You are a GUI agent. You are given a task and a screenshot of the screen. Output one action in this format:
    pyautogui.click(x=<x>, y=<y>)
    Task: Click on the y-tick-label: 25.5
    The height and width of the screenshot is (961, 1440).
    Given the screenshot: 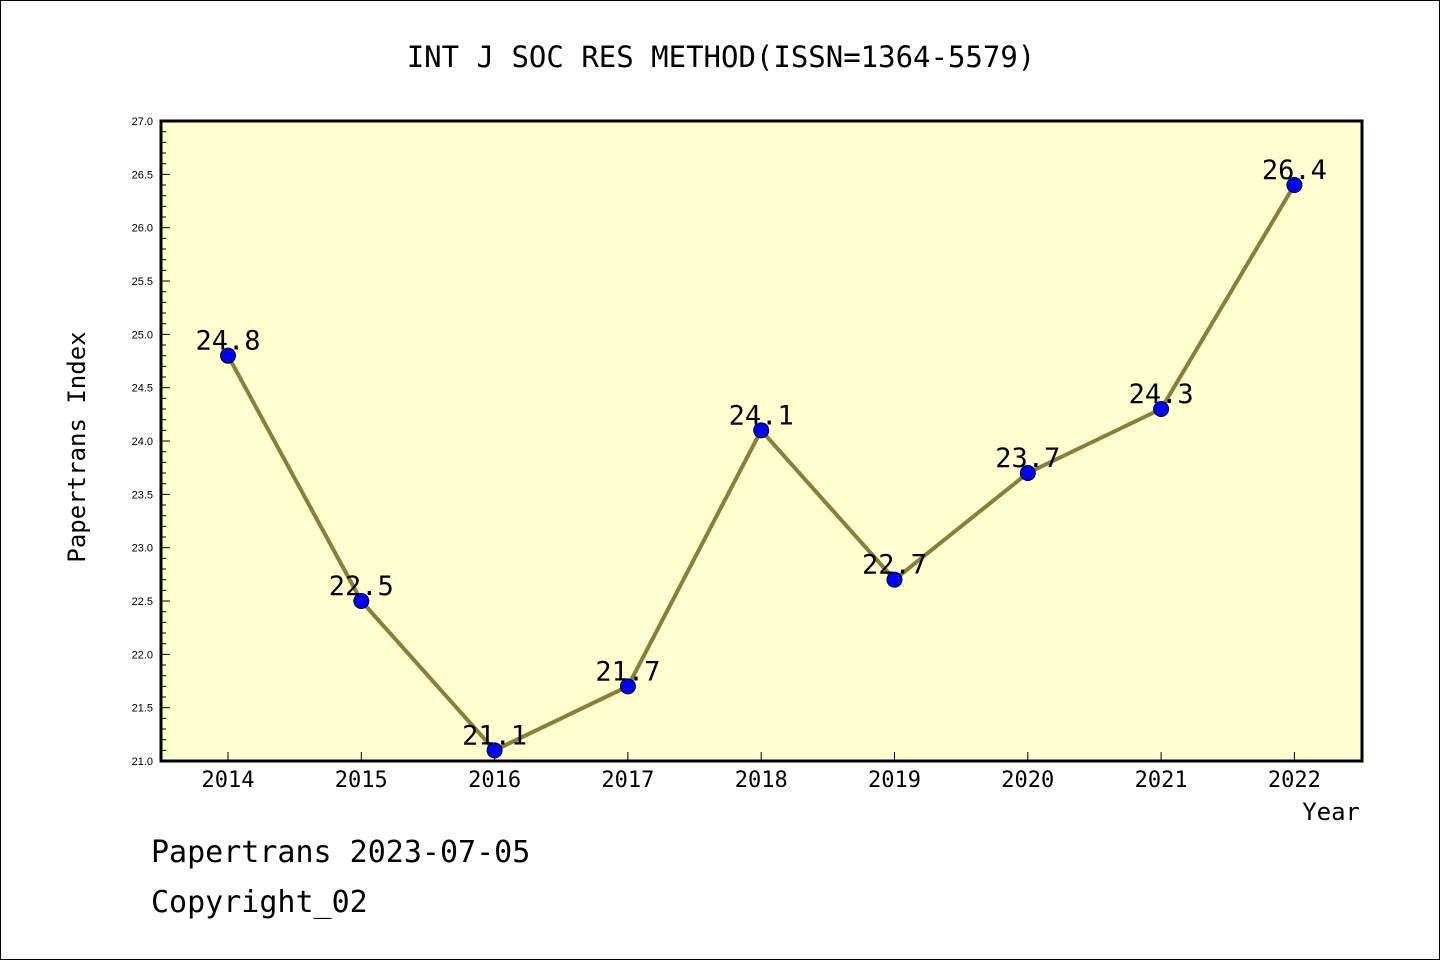 What is the action you would take?
    pyautogui.click(x=142, y=282)
    